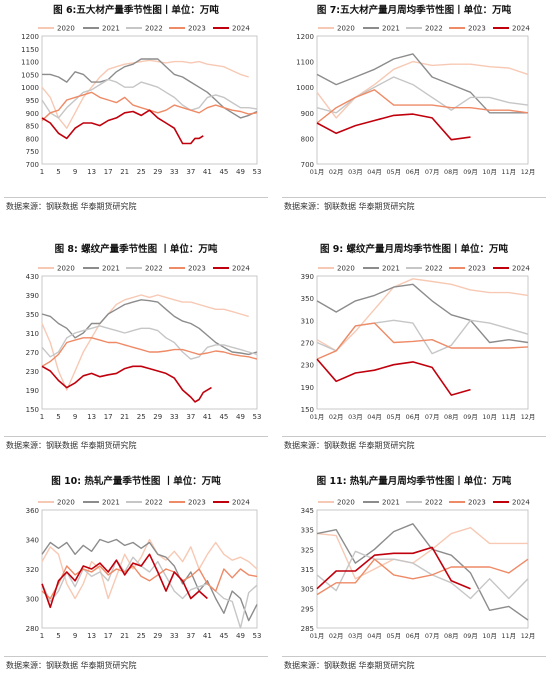  Describe the element at coordinates (32, 277) in the screenshot. I see `y-tick-label: 430` at that location.